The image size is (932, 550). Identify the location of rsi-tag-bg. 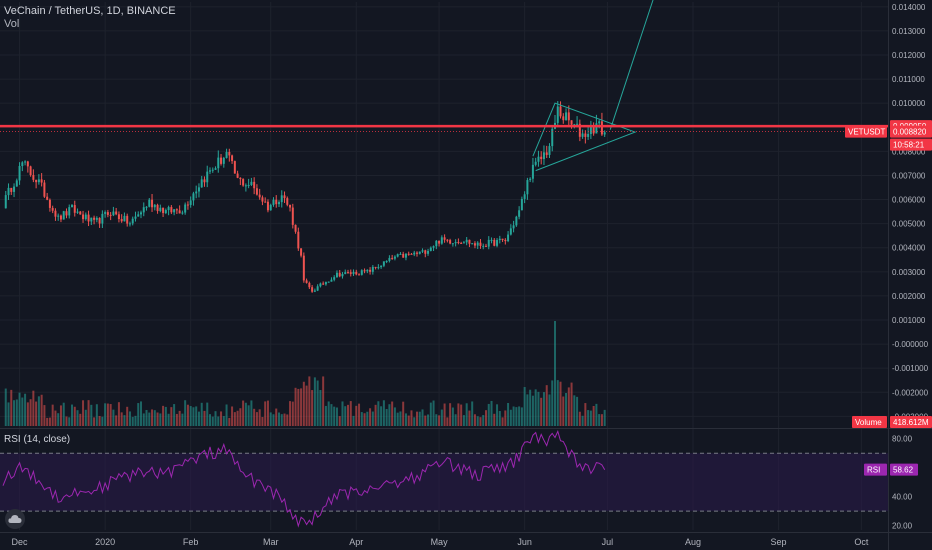
(875, 469).